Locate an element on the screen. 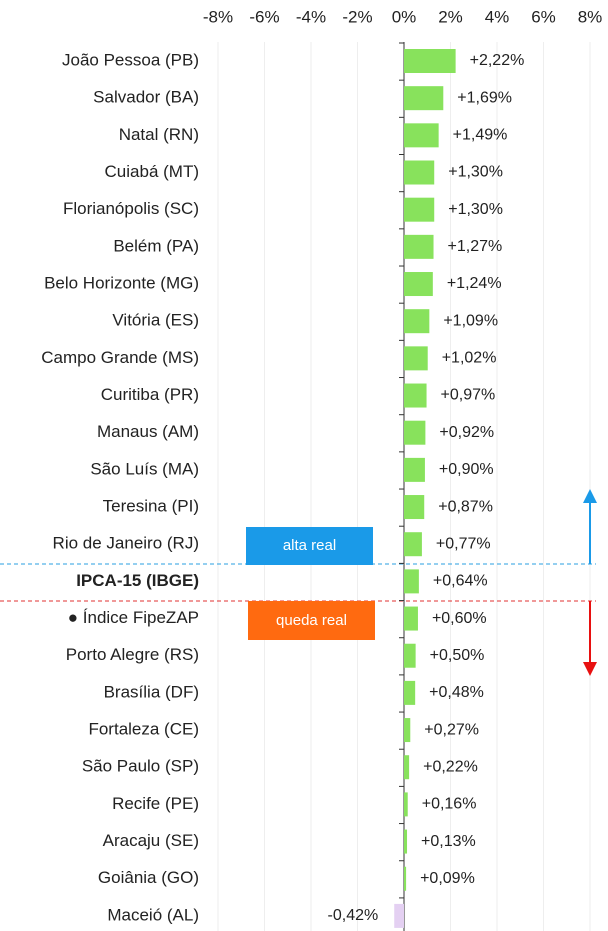  x-tick-label: 2% is located at coordinates (450, 16).